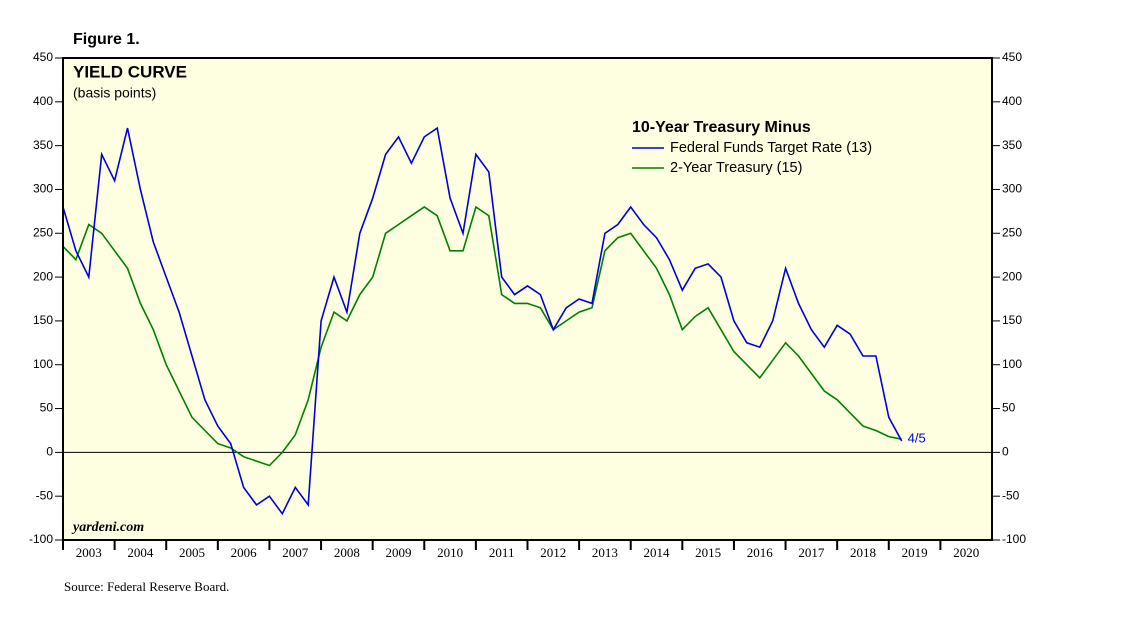  Describe the element at coordinates (43, 101) in the screenshot. I see `y-tick-label: 400` at that location.